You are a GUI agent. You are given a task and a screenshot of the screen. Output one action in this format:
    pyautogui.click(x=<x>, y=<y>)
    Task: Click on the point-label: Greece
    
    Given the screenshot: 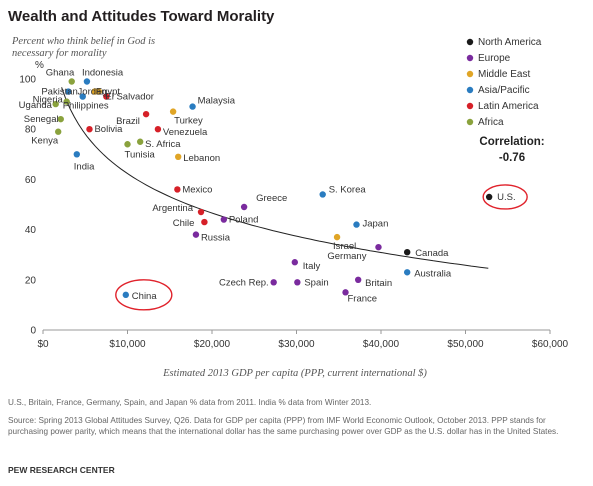 What is the action you would take?
    pyautogui.click(x=271, y=198)
    